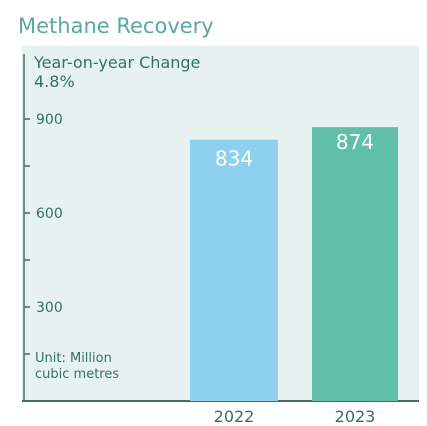 The image size is (427, 426). What do you see at coordinates (73, 358) in the screenshot?
I see `unit-label-line1: Unit: Million` at bounding box center [73, 358].